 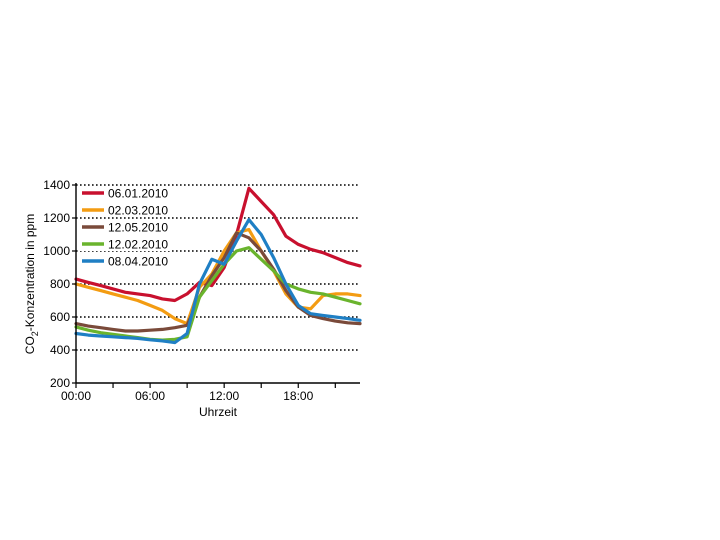 I want to click on y-axis-title: CO2-Konzentration in ppm, so click(x=31, y=284).